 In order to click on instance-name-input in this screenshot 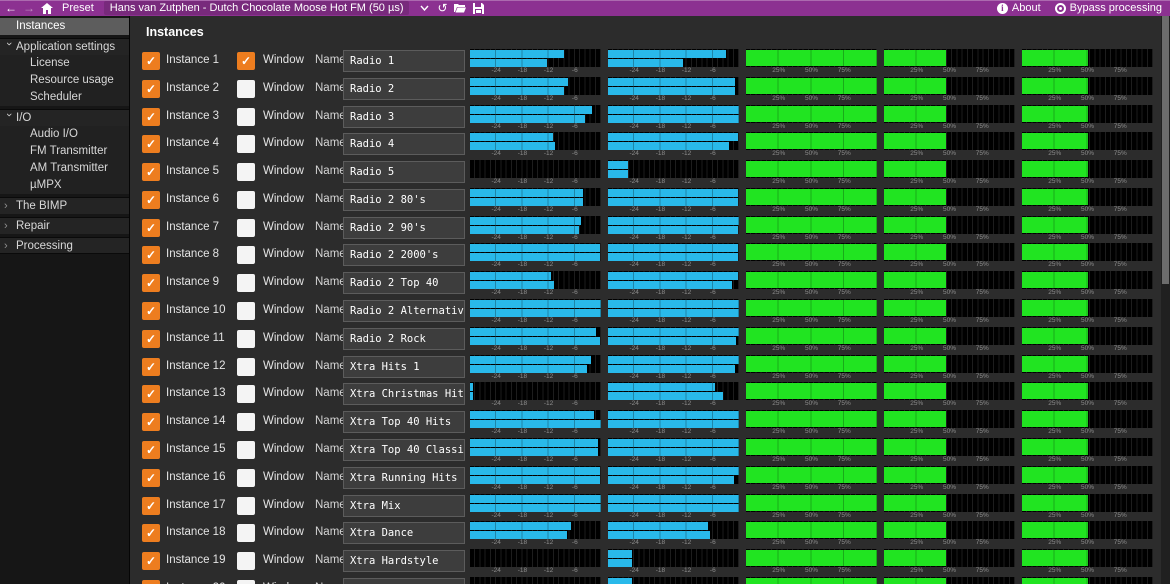, I will do `click(404, 580)`.